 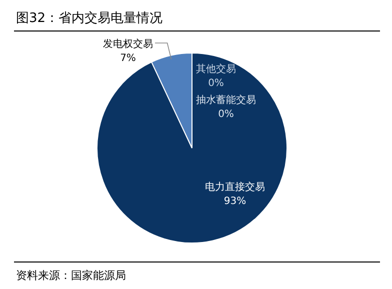 I want to click on category-label: 其他交易, so click(x=216, y=69).